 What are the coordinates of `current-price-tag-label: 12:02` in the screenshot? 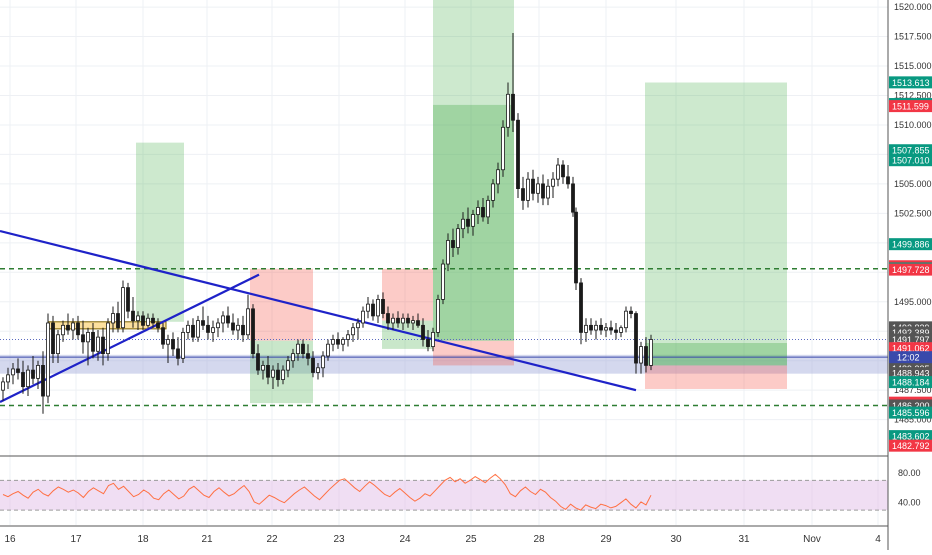 It's located at (908, 358).